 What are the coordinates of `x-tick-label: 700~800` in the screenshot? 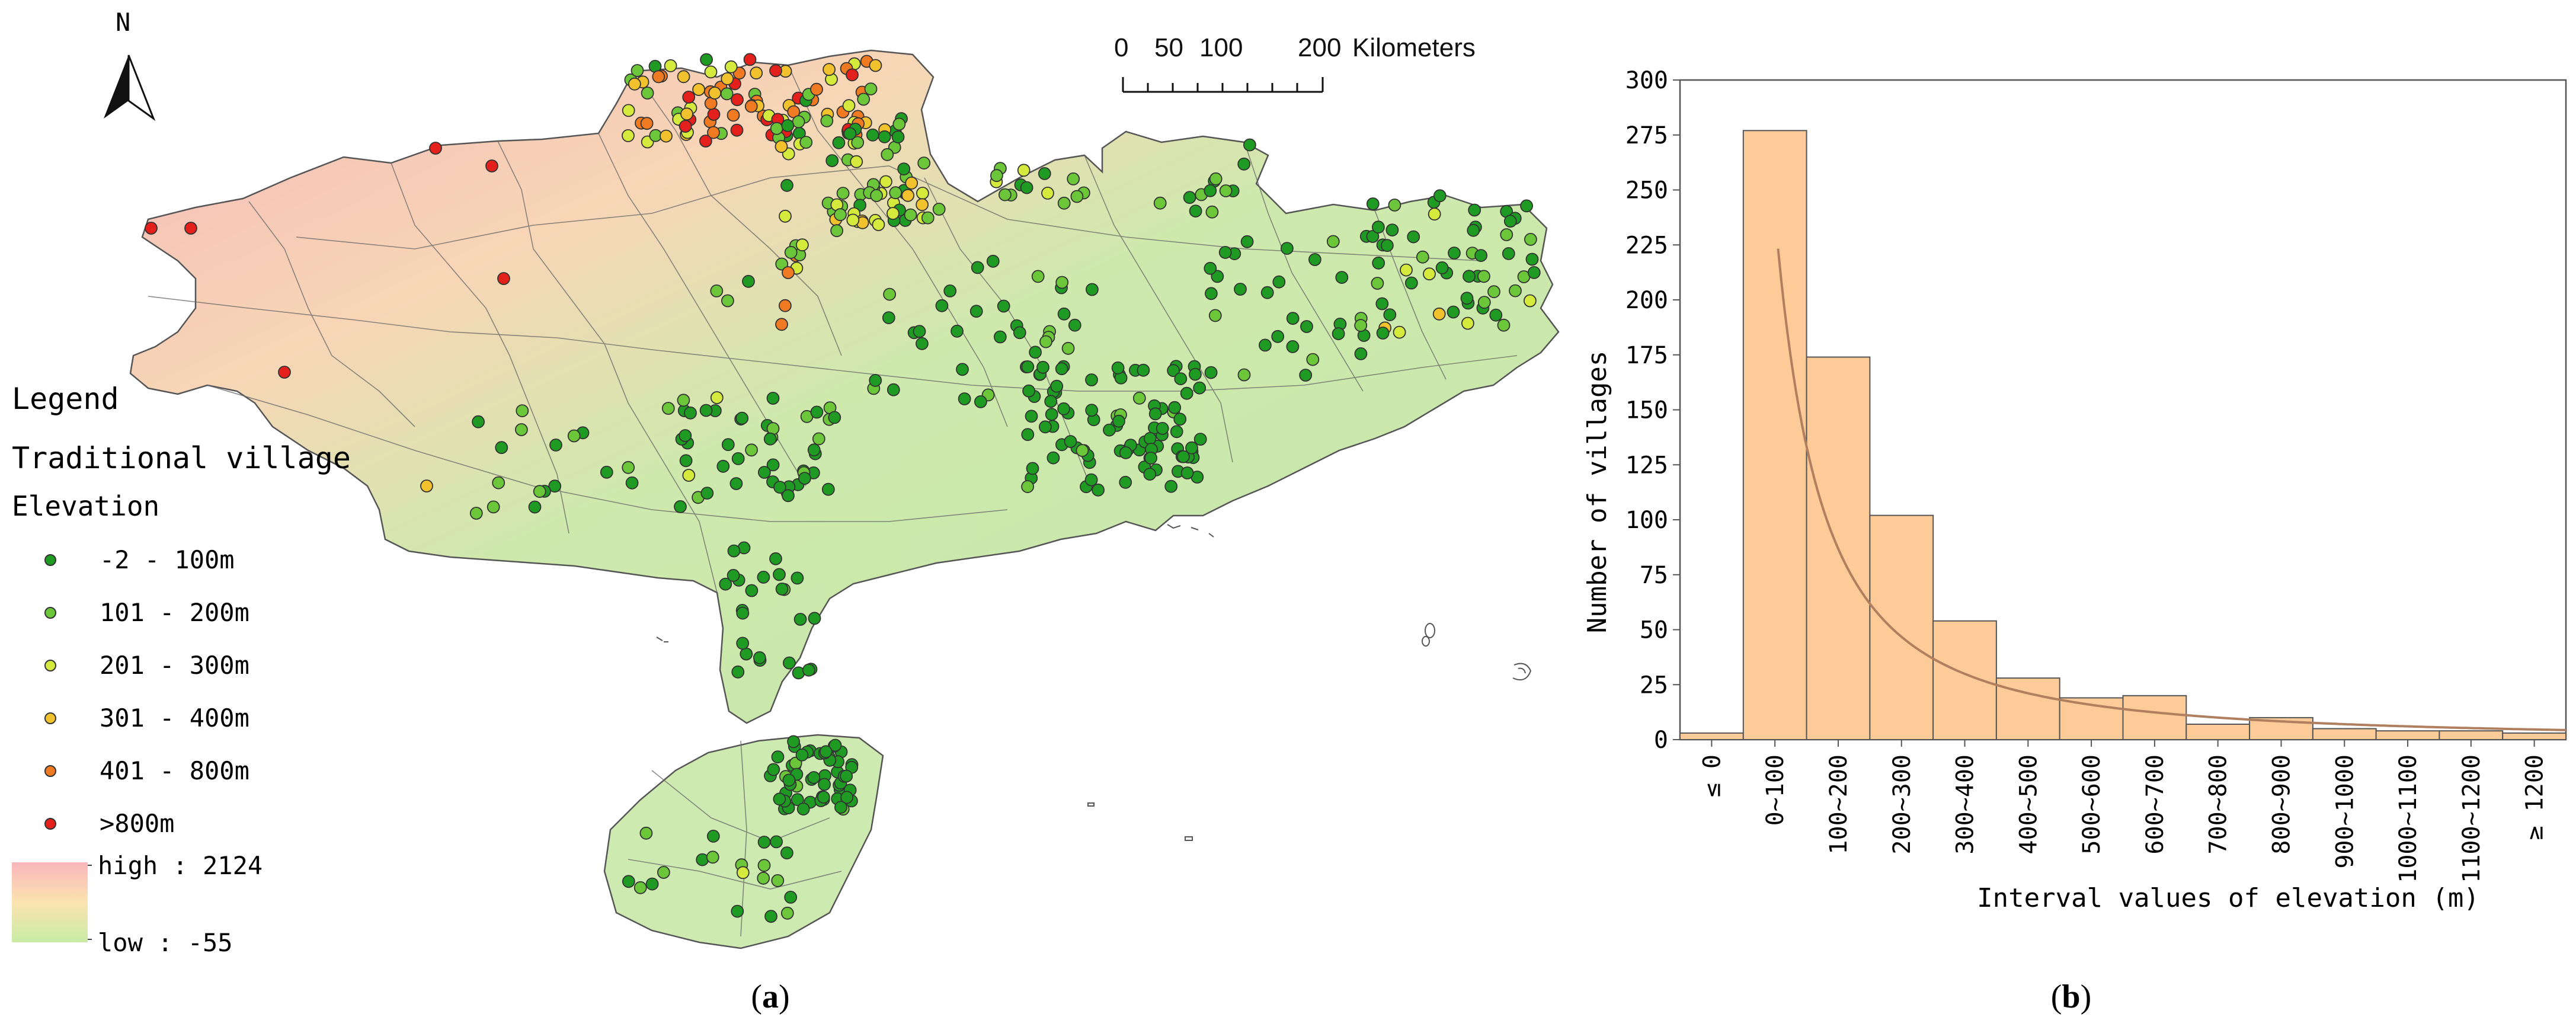 It's located at (2218, 804).